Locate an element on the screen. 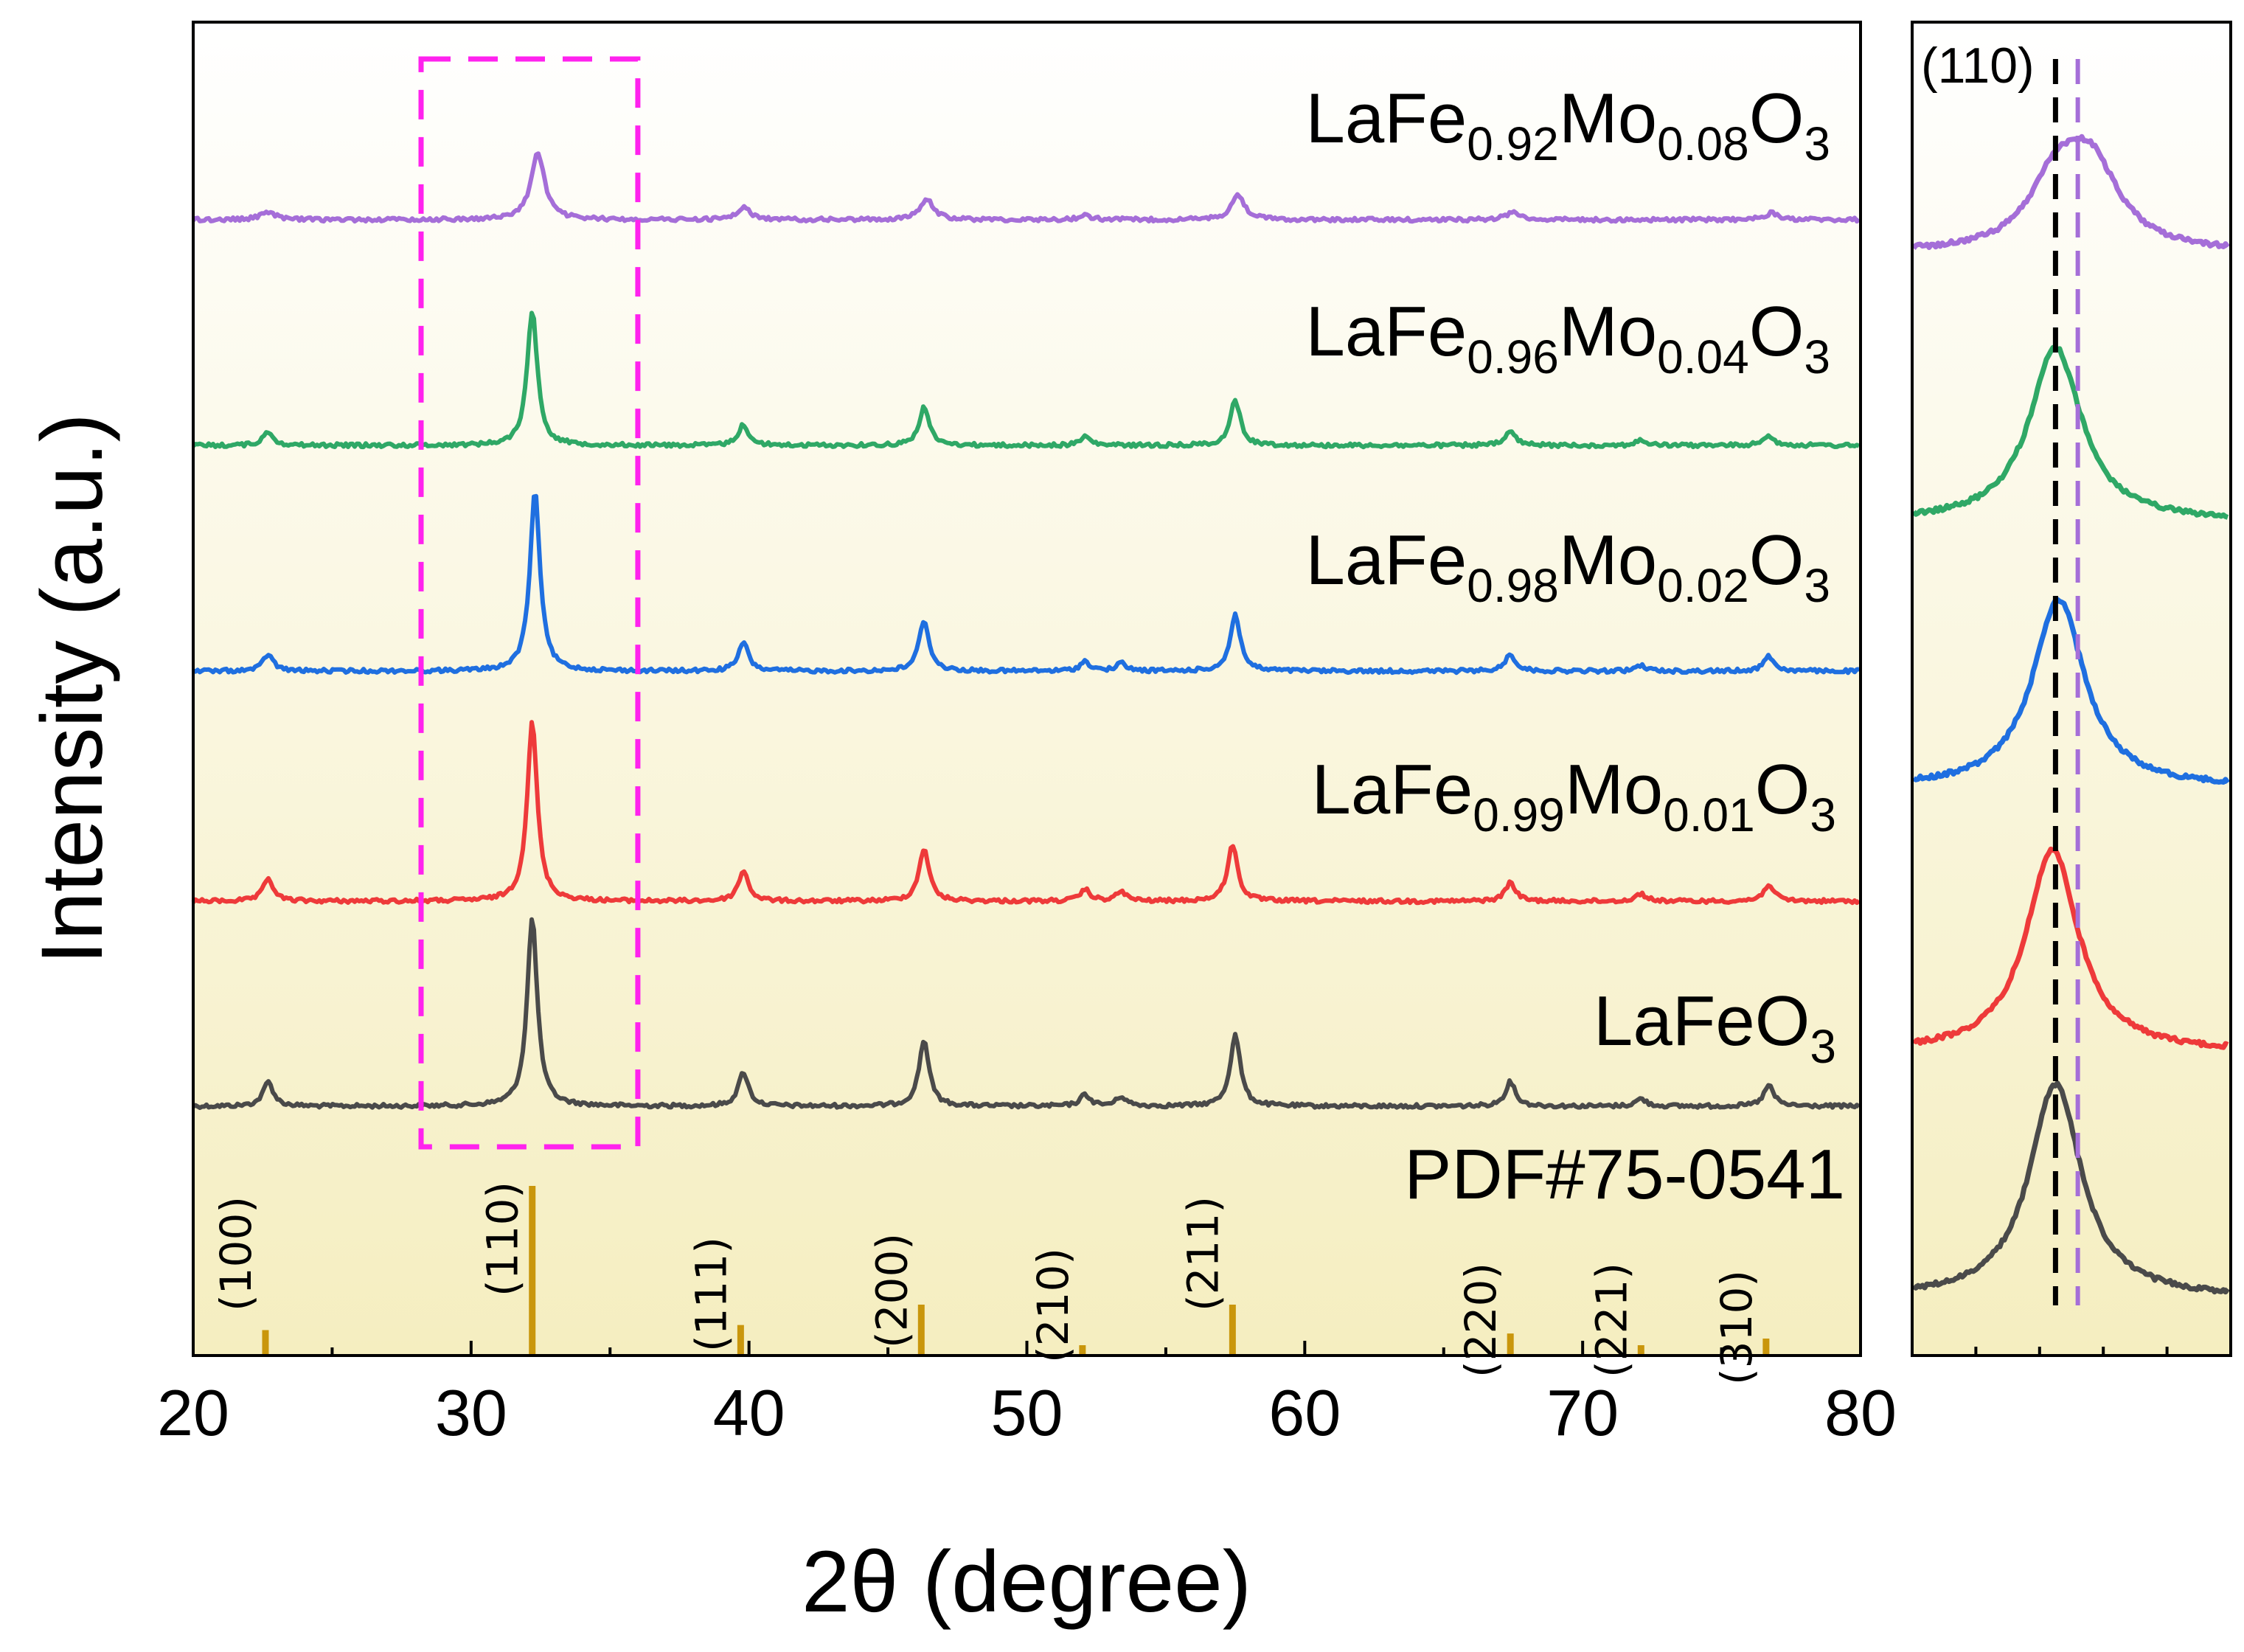 Image resolution: width=2244 pixels, height=1652 pixels. x-tick-label-3: 50 is located at coordinates (1027, 1412).